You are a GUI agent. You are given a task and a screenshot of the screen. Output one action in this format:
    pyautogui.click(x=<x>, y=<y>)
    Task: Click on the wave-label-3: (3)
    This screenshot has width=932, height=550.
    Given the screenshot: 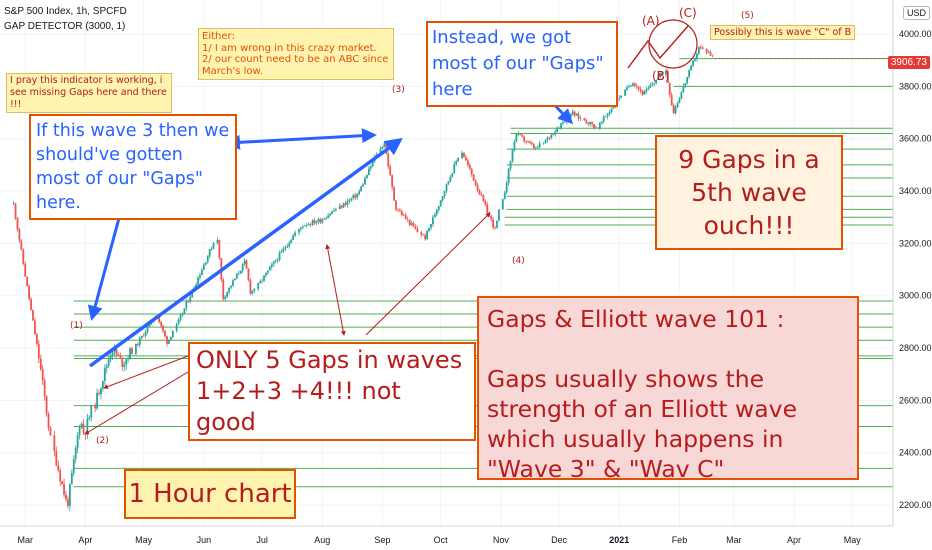 What is the action you would take?
    pyautogui.click(x=398, y=90)
    